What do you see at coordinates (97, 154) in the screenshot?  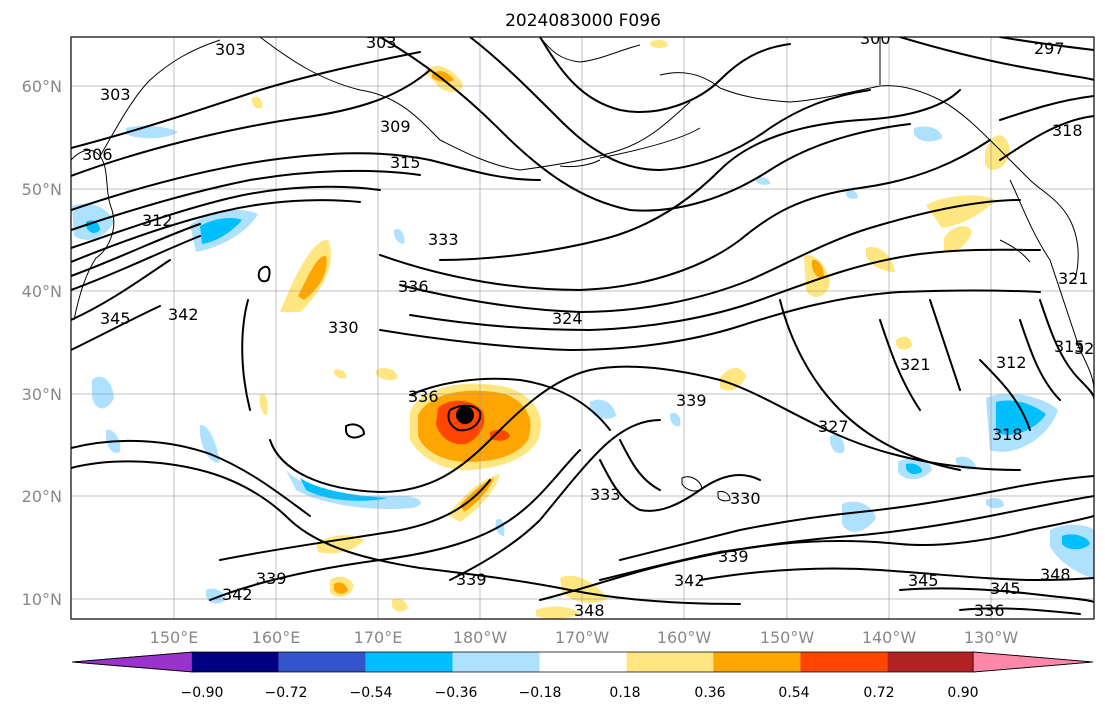 I see `contour-label: 306` at bounding box center [97, 154].